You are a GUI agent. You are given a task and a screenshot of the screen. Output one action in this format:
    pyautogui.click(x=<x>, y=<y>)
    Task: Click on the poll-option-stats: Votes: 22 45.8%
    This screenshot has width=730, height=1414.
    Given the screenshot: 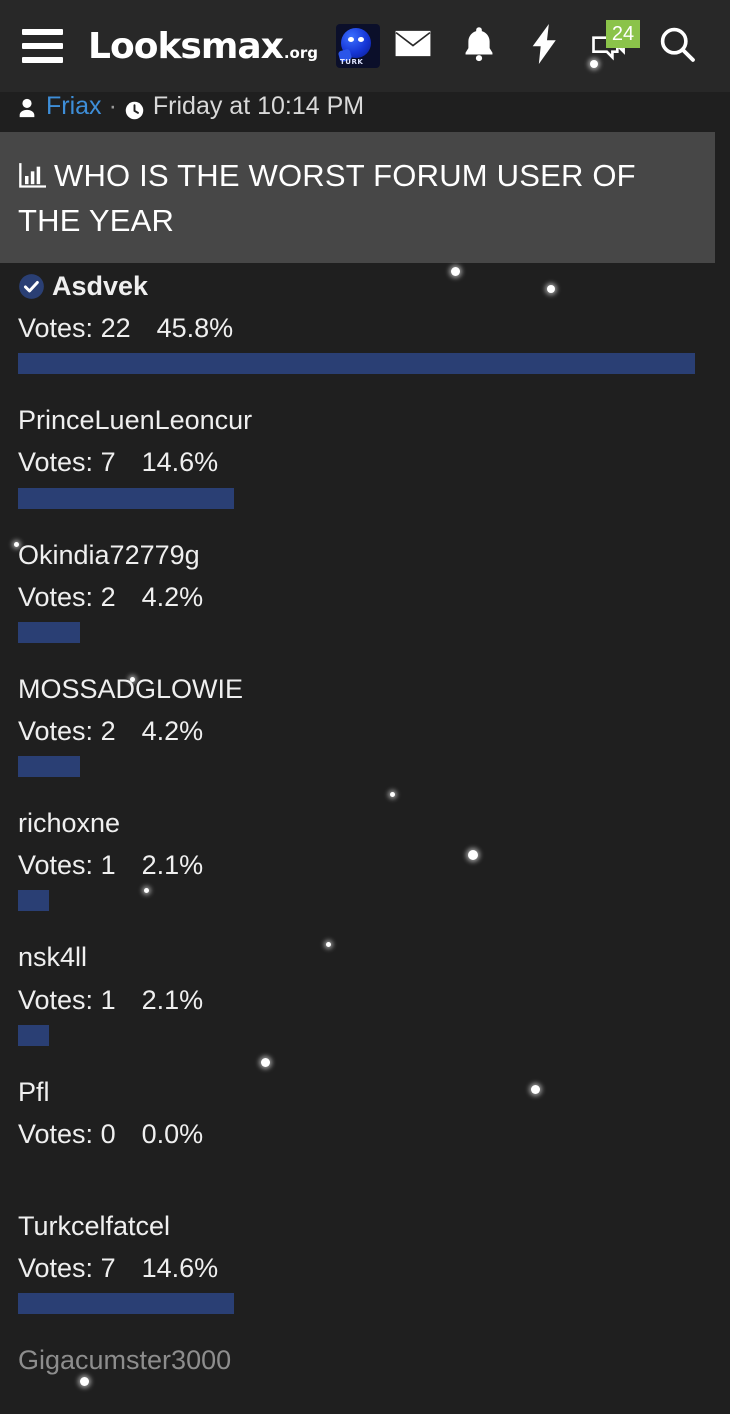 What is the action you would take?
    pyautogui.click(x=365, y=328)
    